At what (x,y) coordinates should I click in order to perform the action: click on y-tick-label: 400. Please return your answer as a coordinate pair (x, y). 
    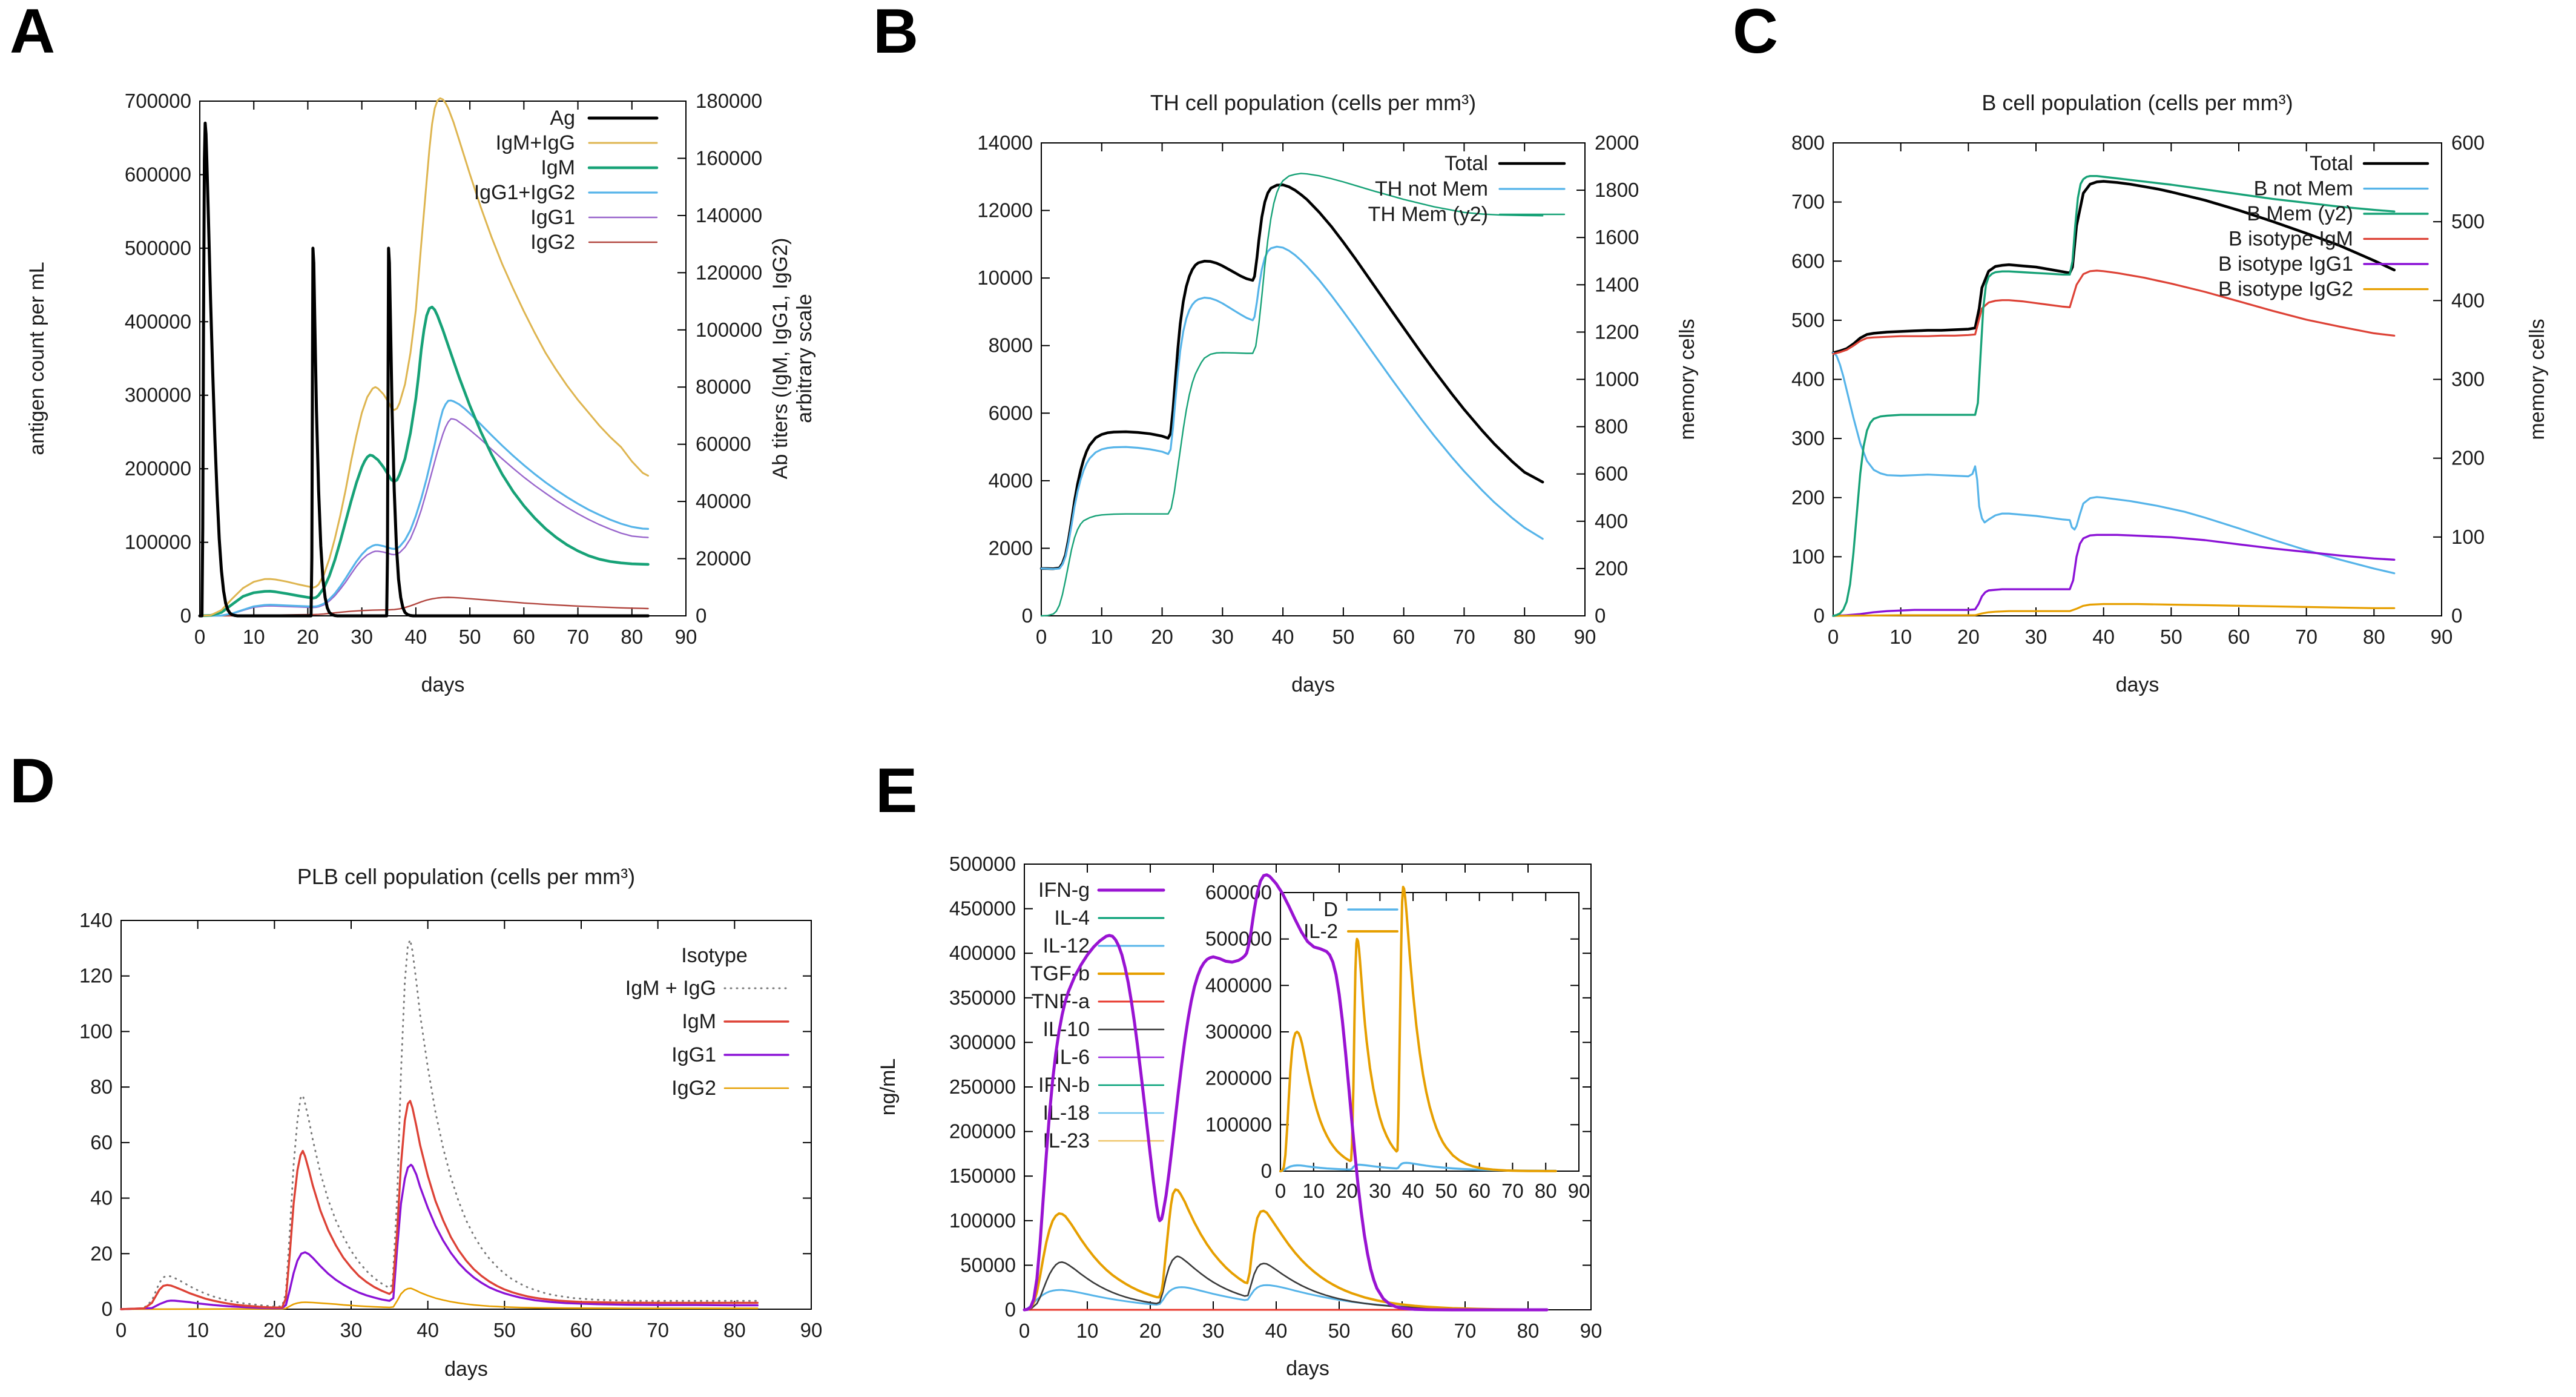
    Looking at the image, I should click on (1808, 379).